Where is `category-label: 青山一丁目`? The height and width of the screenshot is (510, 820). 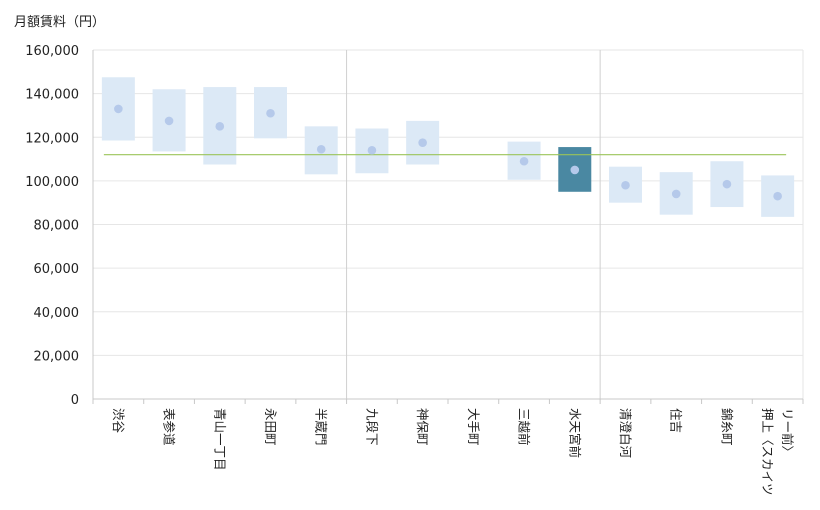
category-label: 青山一丁目 is located at coordinates (219, 439).